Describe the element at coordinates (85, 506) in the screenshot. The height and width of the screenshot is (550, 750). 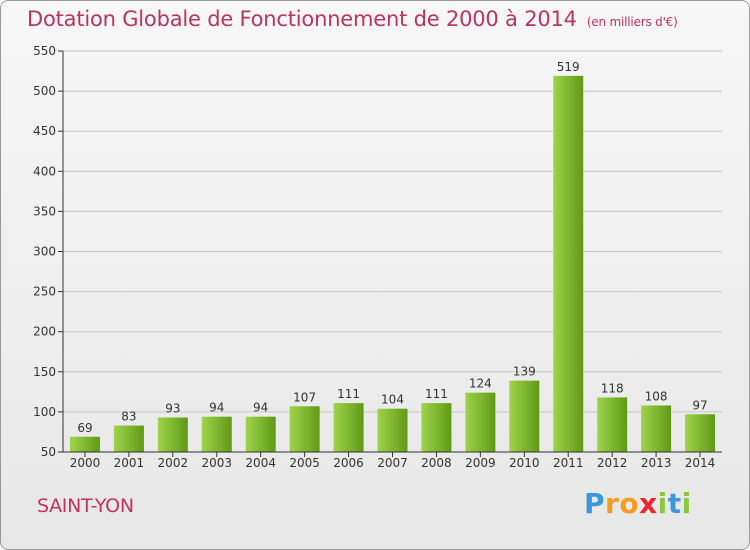
I see `city-name: SAINT-YON` at that location.